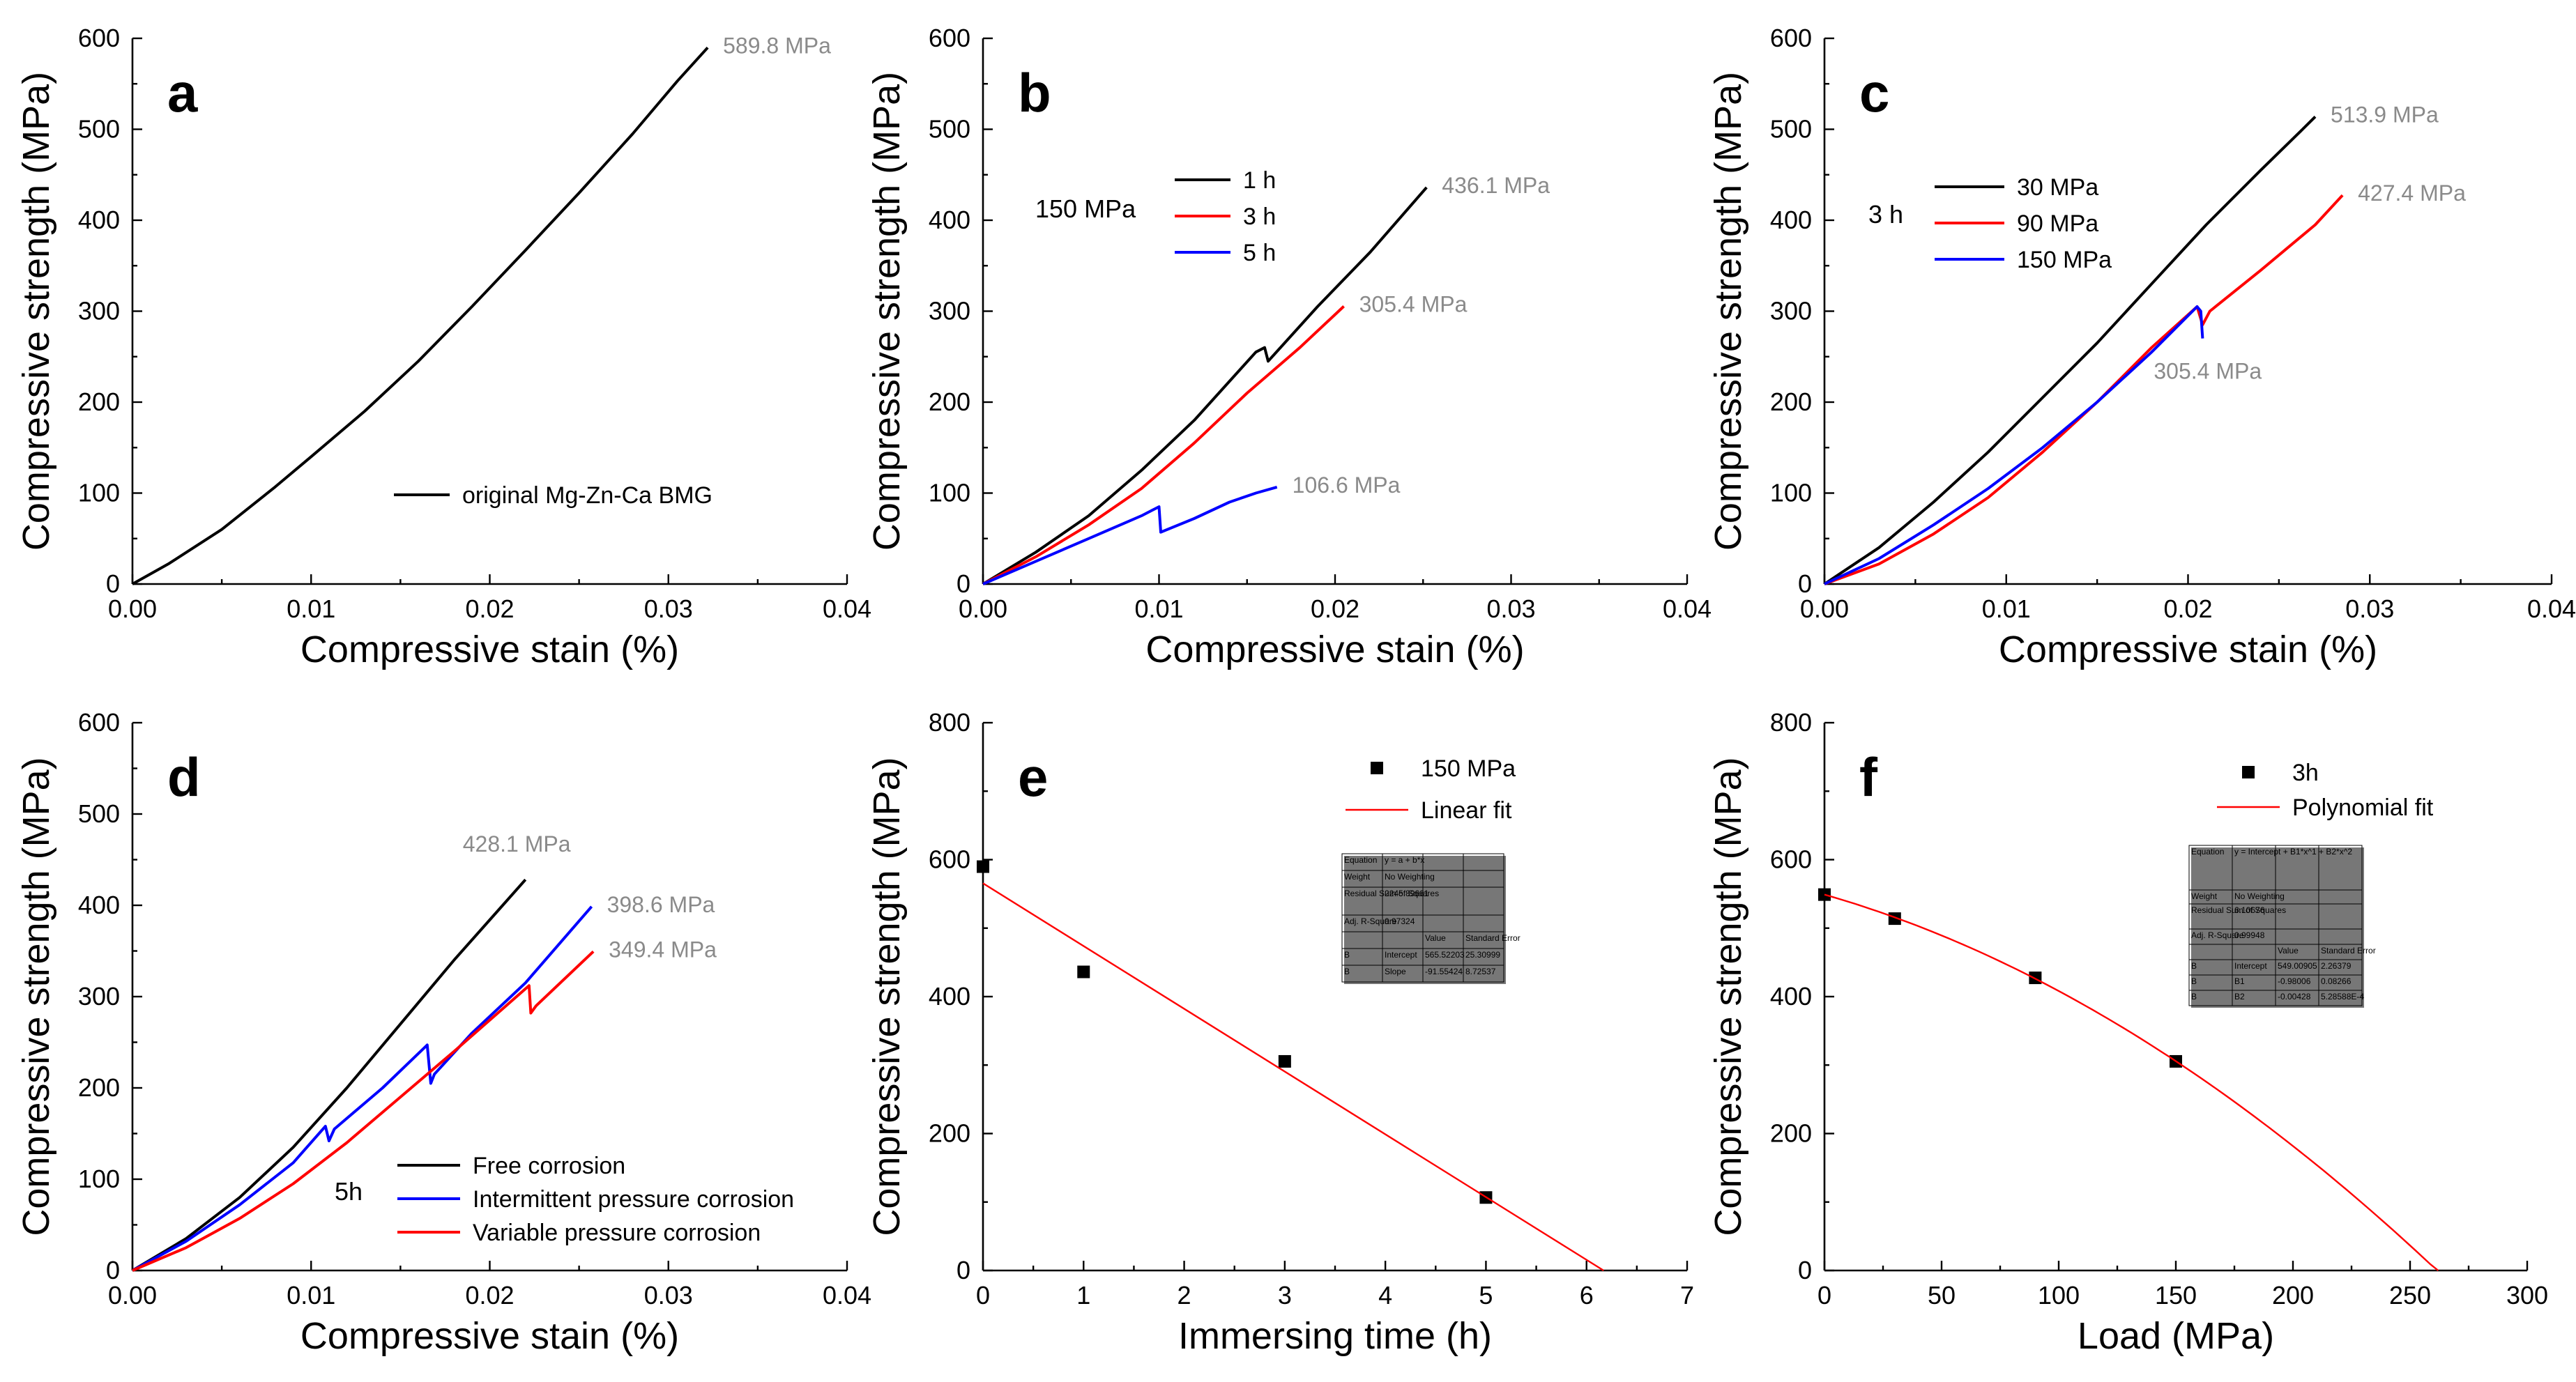  I want to click on table-cell: No Weighting, so click(1410, 877).